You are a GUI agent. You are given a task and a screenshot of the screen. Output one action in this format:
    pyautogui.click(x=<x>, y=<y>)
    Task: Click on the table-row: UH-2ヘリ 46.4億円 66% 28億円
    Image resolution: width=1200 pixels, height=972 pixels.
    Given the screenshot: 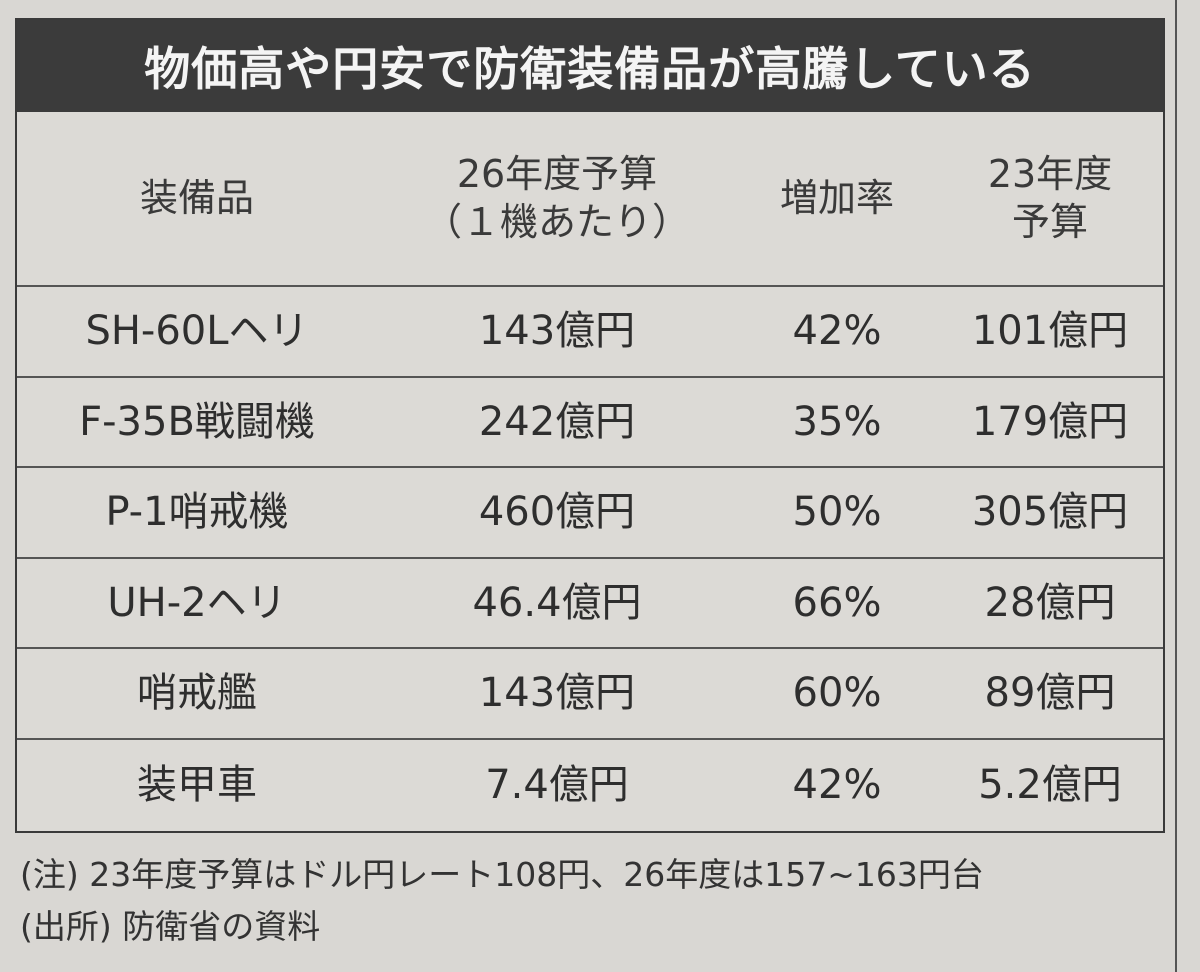 What is the action you would take?
    pyautogui.click(x=590, y=604)
    